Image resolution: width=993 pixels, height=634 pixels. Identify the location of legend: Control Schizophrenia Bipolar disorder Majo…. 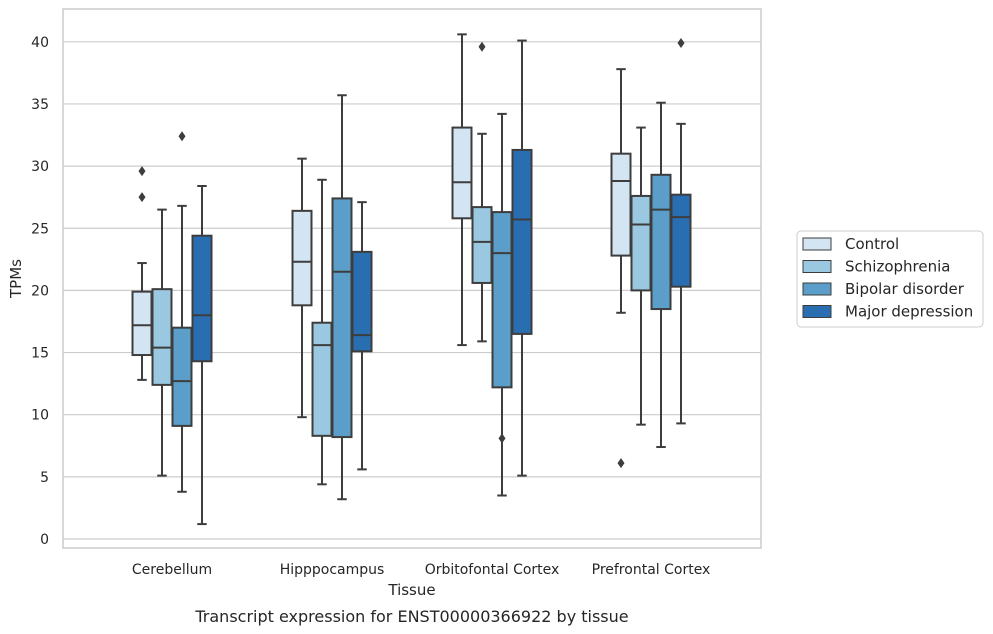
(890, 279).